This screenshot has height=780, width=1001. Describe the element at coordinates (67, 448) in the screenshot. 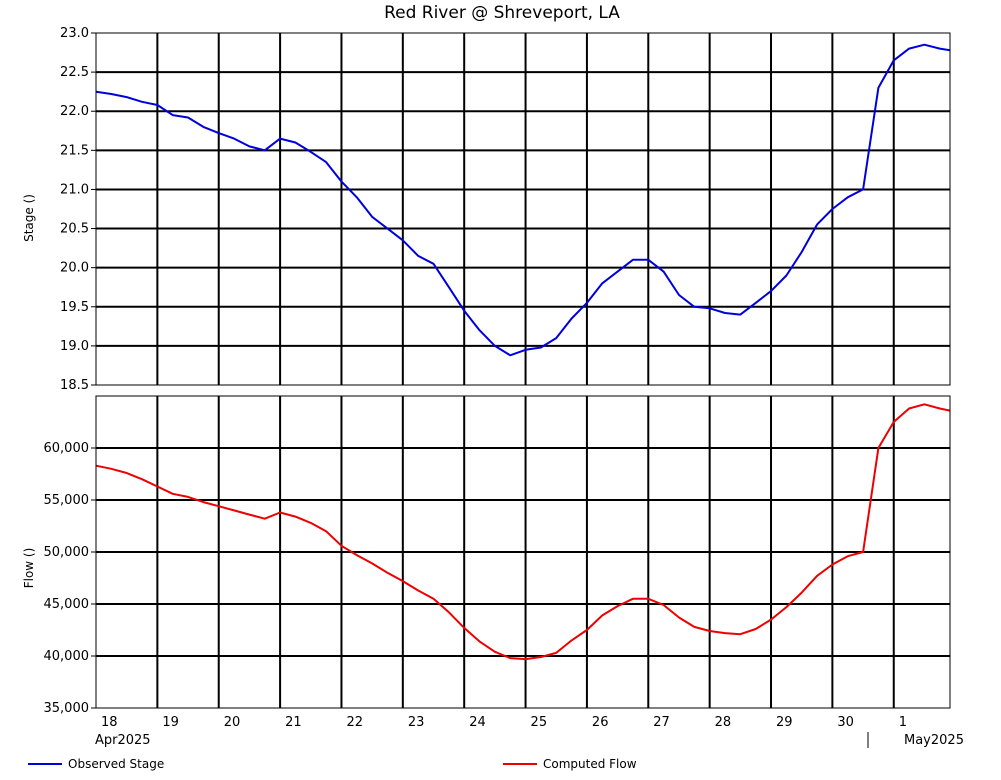

I see `flow-y-tick-label: 60,000` at that location.